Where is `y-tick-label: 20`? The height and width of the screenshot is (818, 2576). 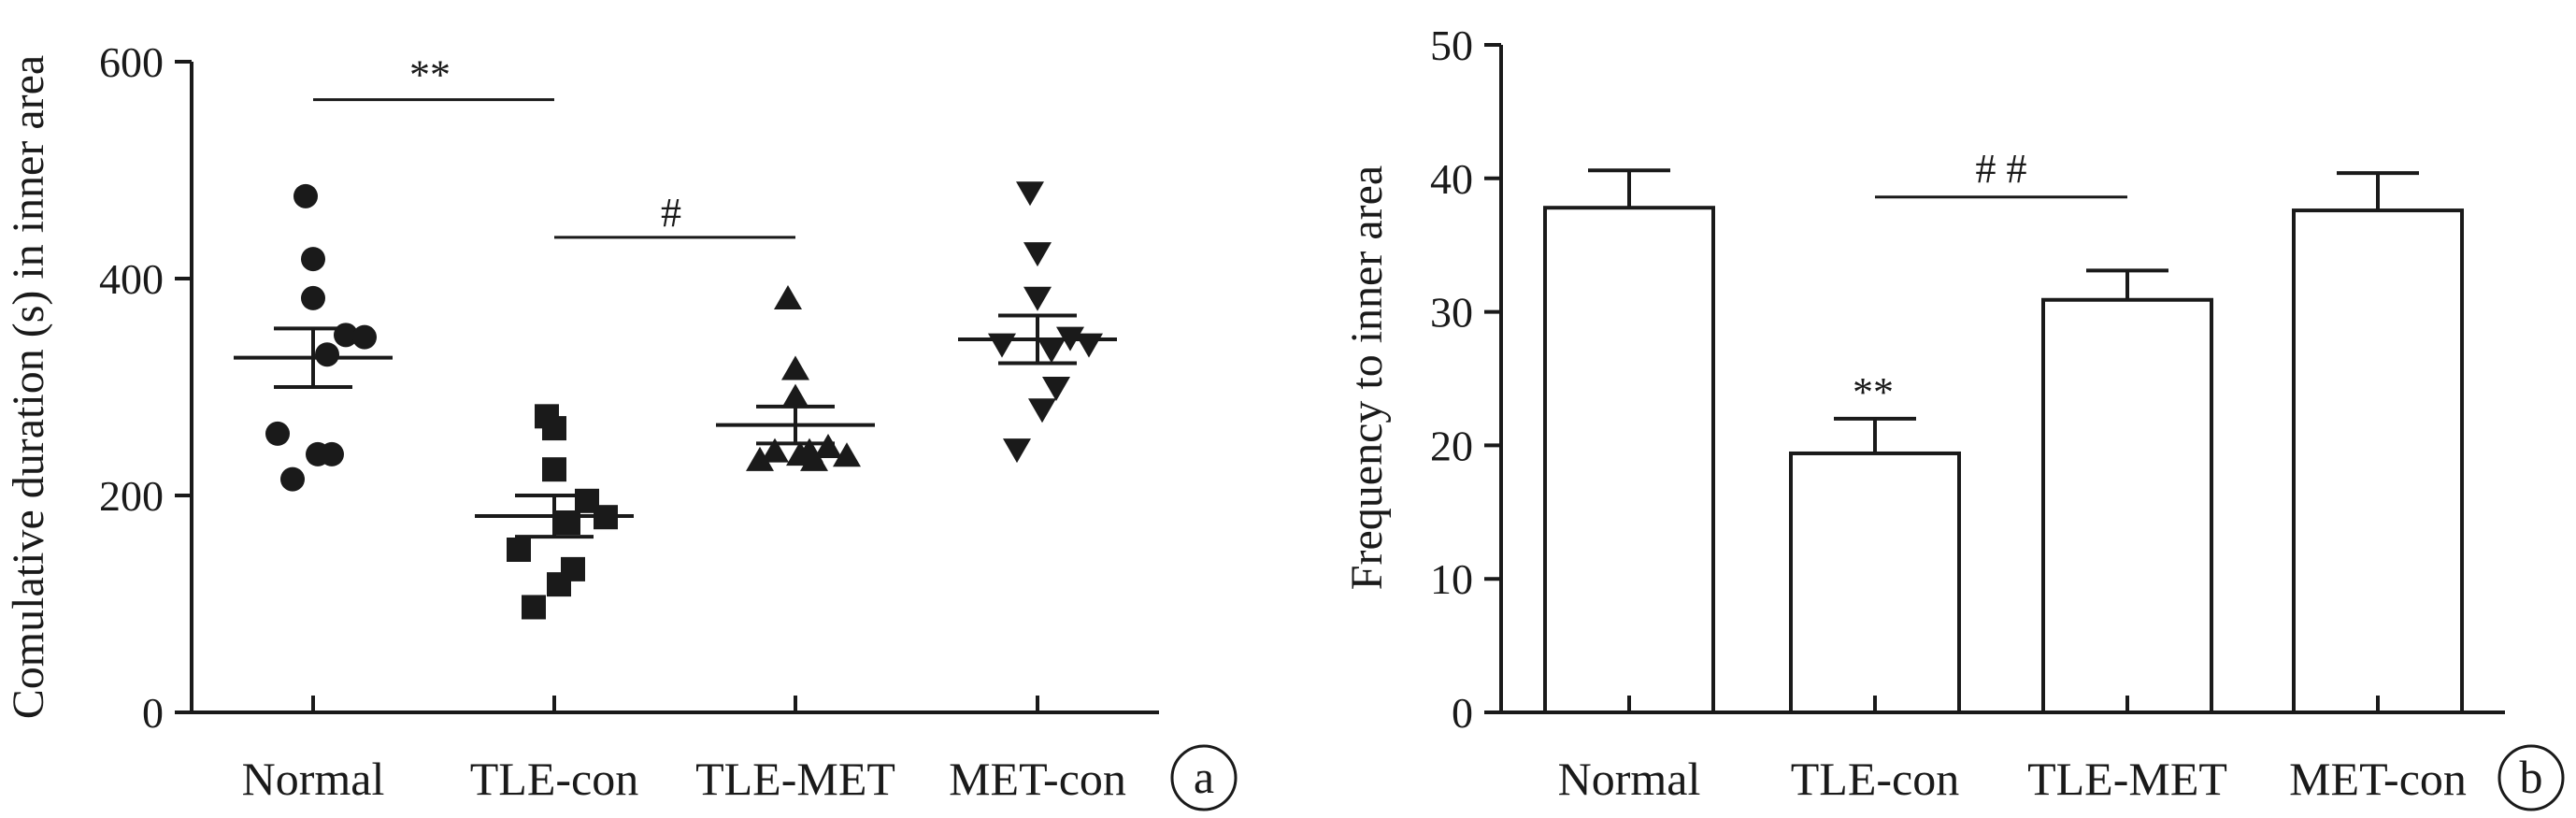
y-tick-label: 20 is located at coordinates (1451, 445).